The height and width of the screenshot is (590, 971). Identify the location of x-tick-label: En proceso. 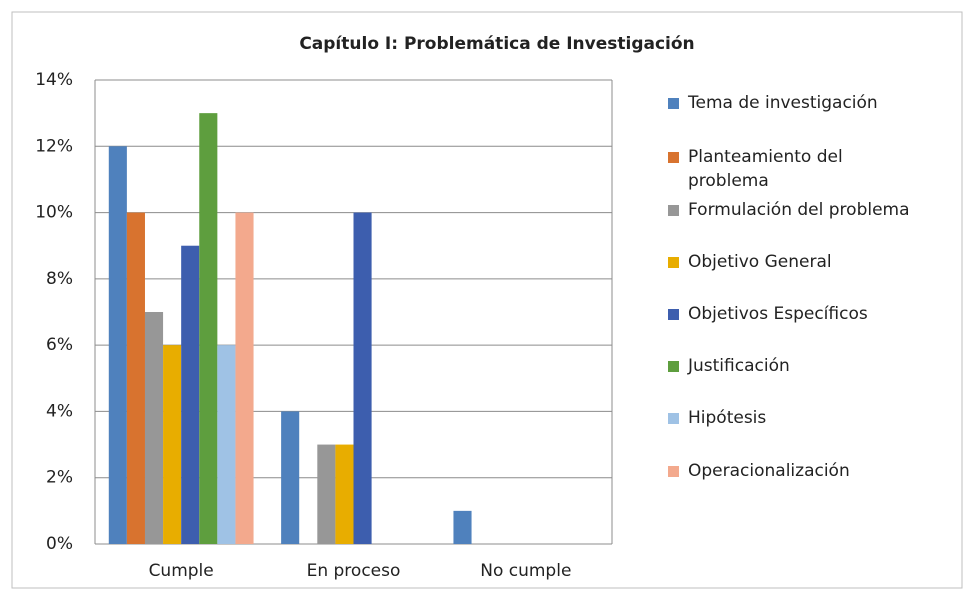
(354, 571).